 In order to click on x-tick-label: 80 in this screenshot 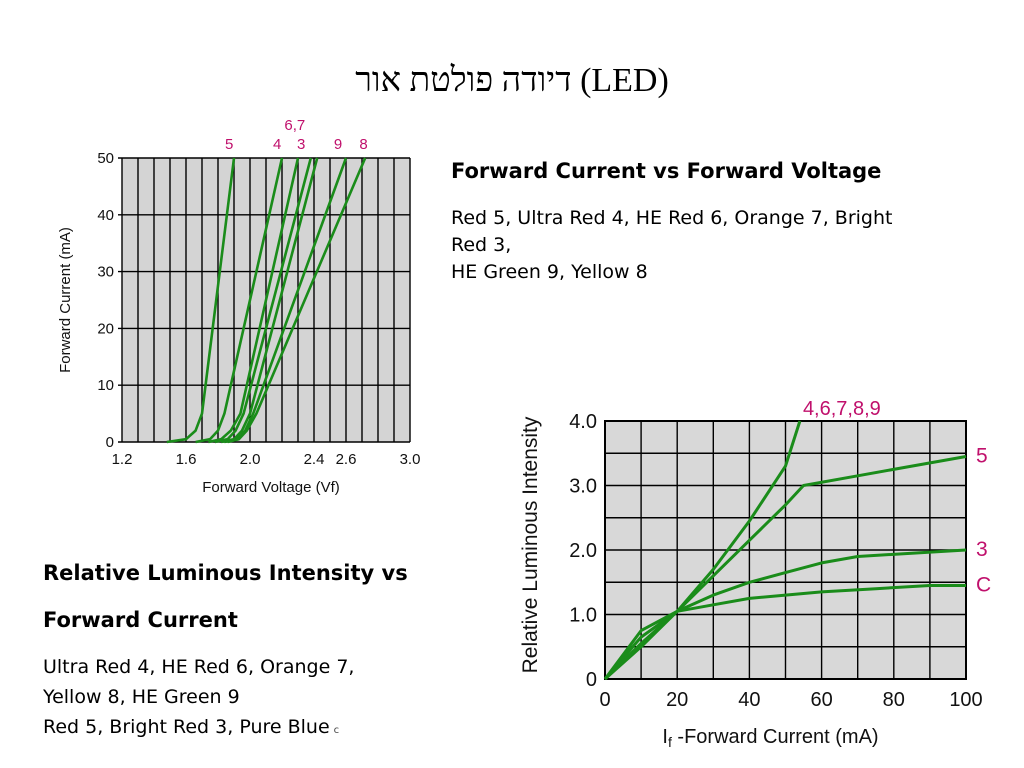, I will do `click(894, 700)`.